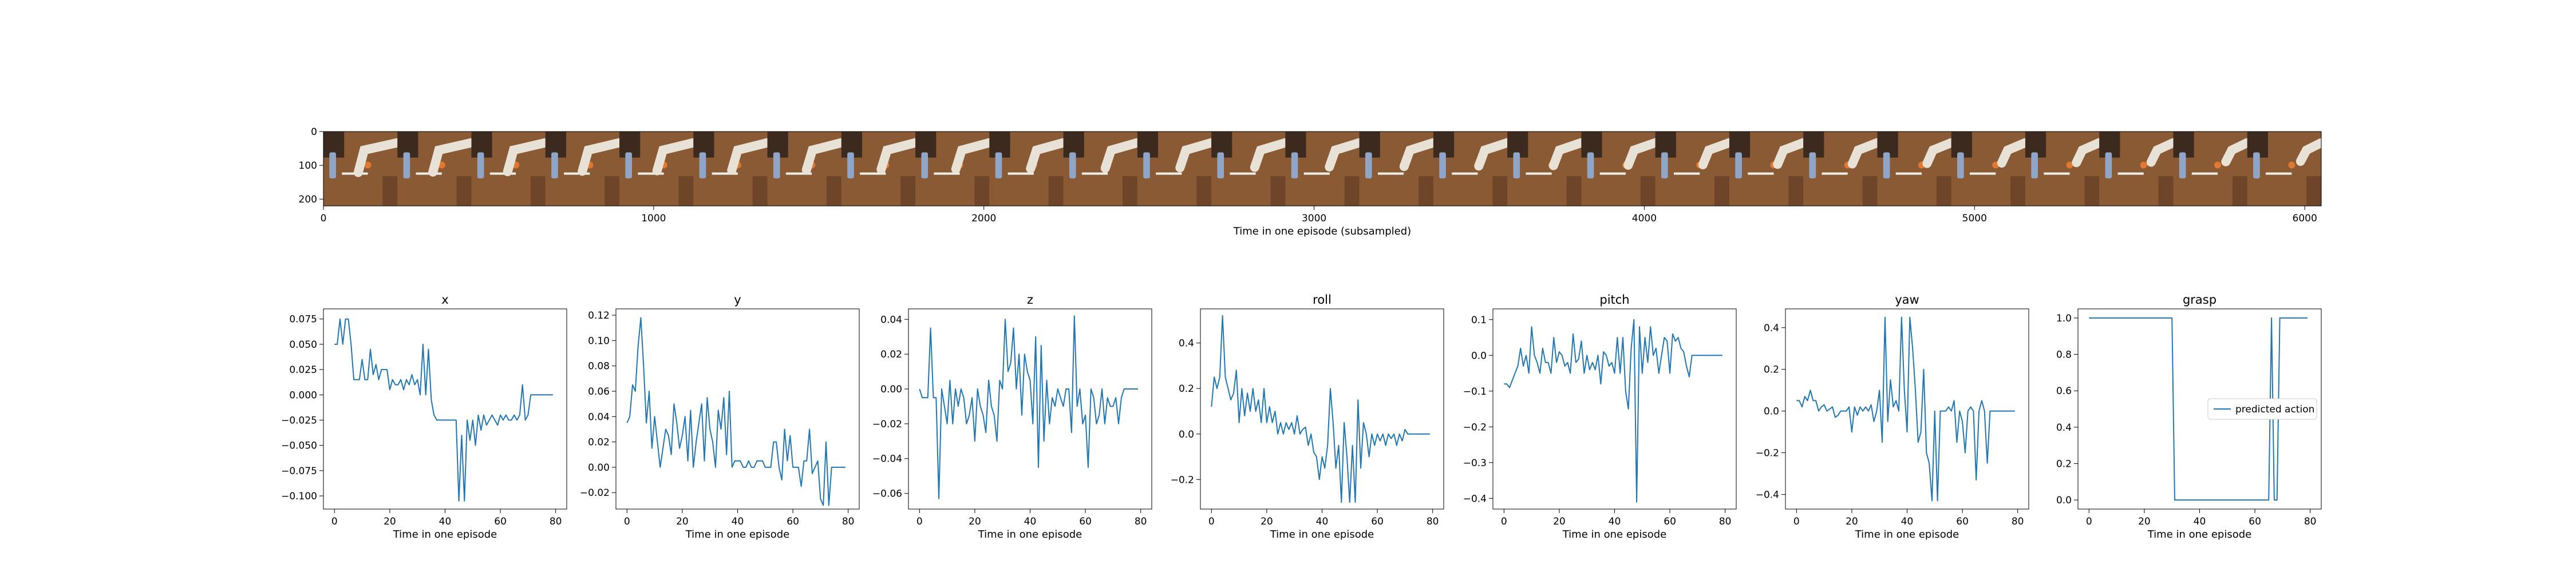  Describe the element at coordinates (1267, 521) in the screenshot. I see `xtick-label: 20` at that location.